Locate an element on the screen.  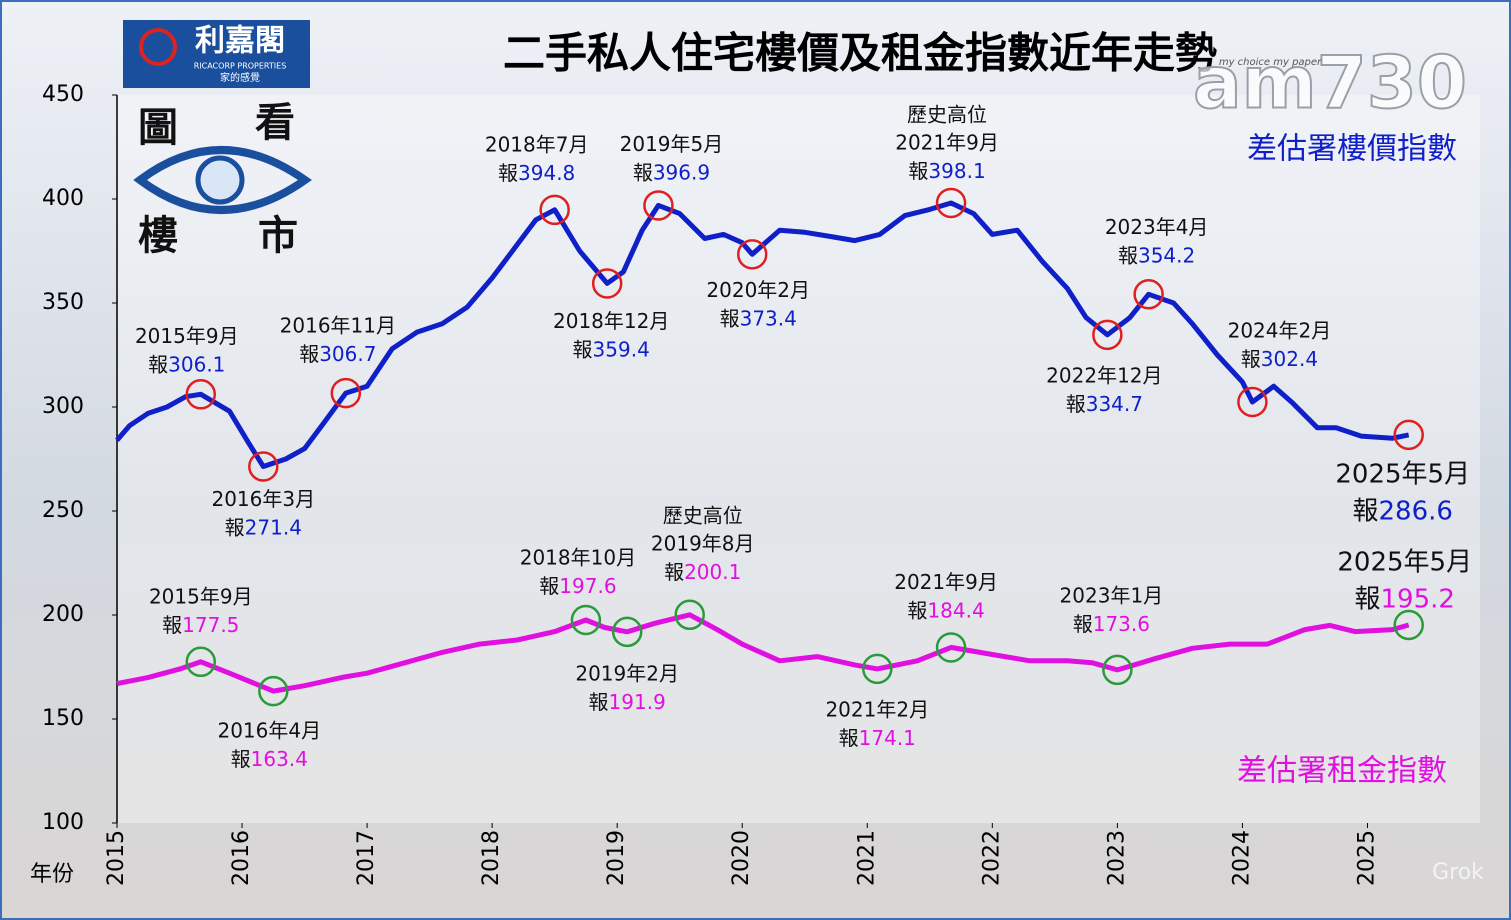
annotation-date: 2023年4月 is located at coordinates (1157, 227).